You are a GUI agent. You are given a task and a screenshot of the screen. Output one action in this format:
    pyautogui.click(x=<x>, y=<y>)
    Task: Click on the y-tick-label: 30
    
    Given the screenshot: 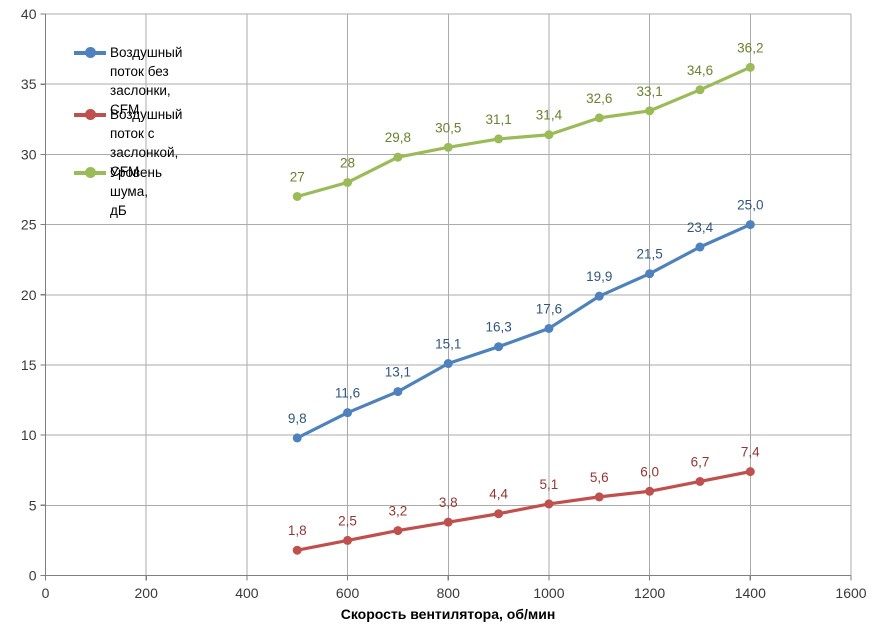 What is the action you would take?
    pyautogui.click(x=29, y=154)
    